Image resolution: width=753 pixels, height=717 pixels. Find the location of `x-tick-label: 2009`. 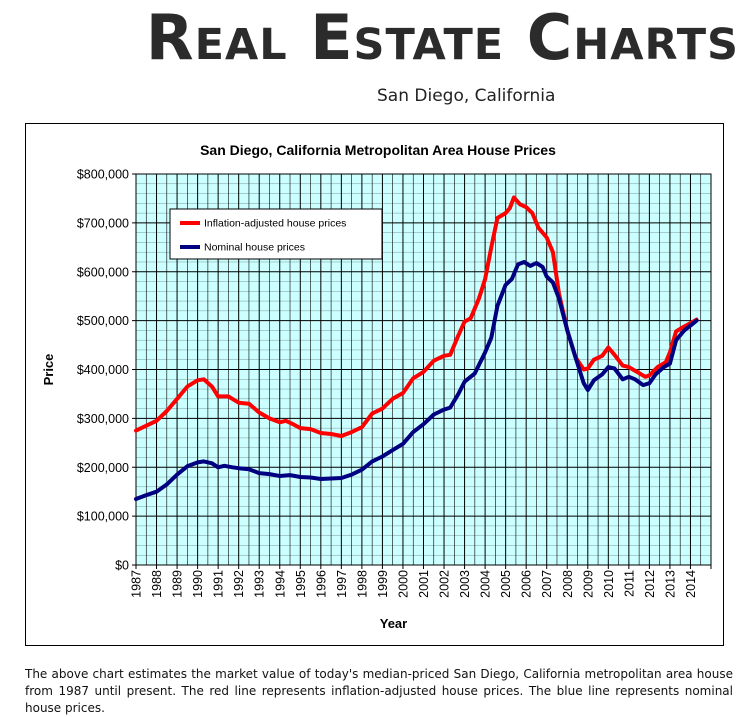

x-tick-label: 2009 is located at coordinates (588, 584).